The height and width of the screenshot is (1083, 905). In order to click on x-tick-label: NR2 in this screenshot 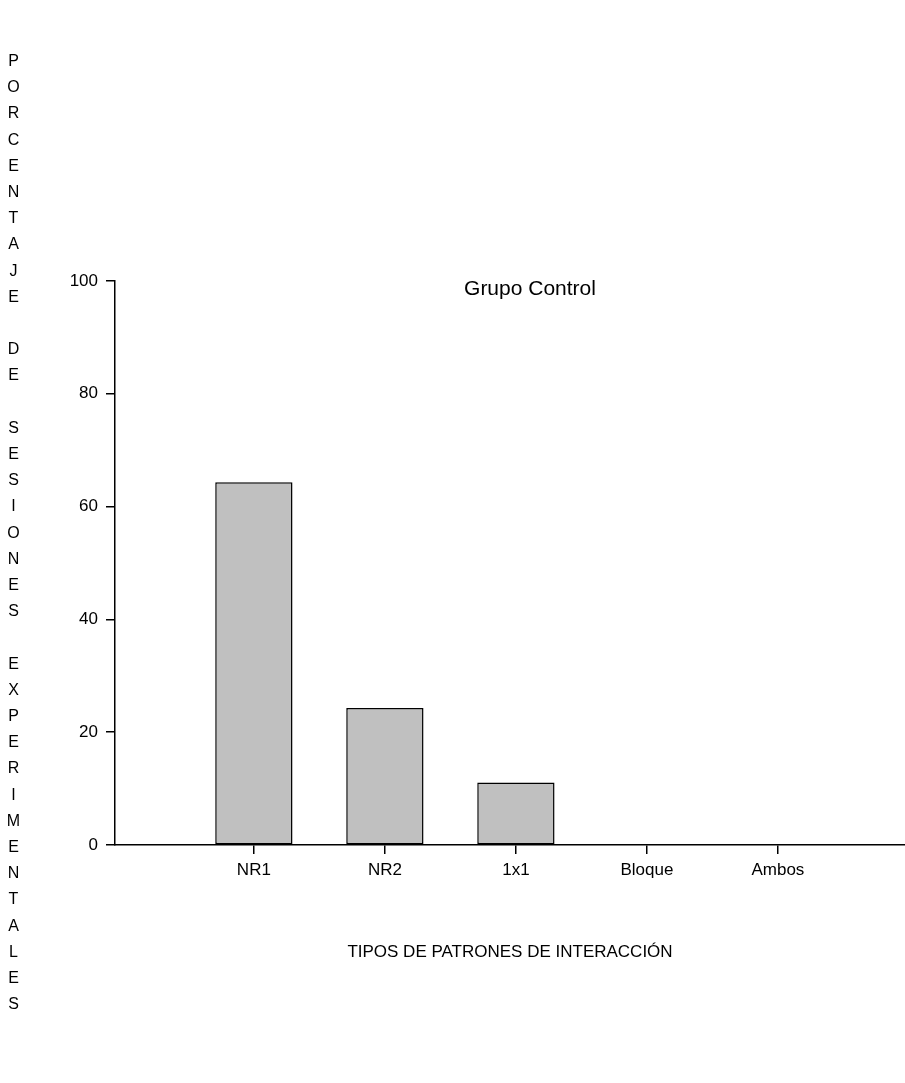, I will do `click(384, 869)`.